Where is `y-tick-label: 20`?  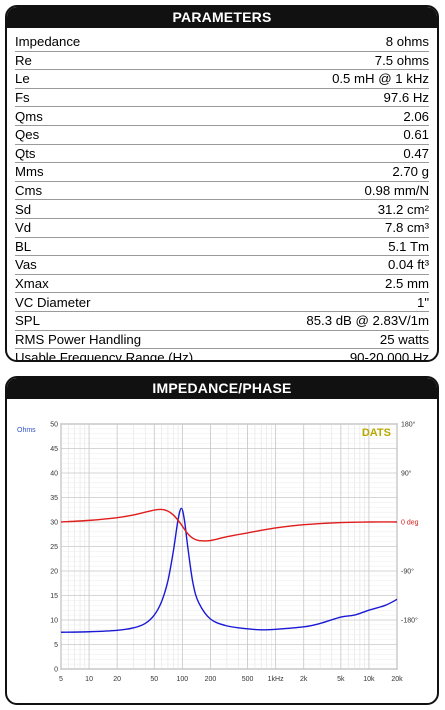
y-tick-label: 20 is located at coordinates (54, 572).